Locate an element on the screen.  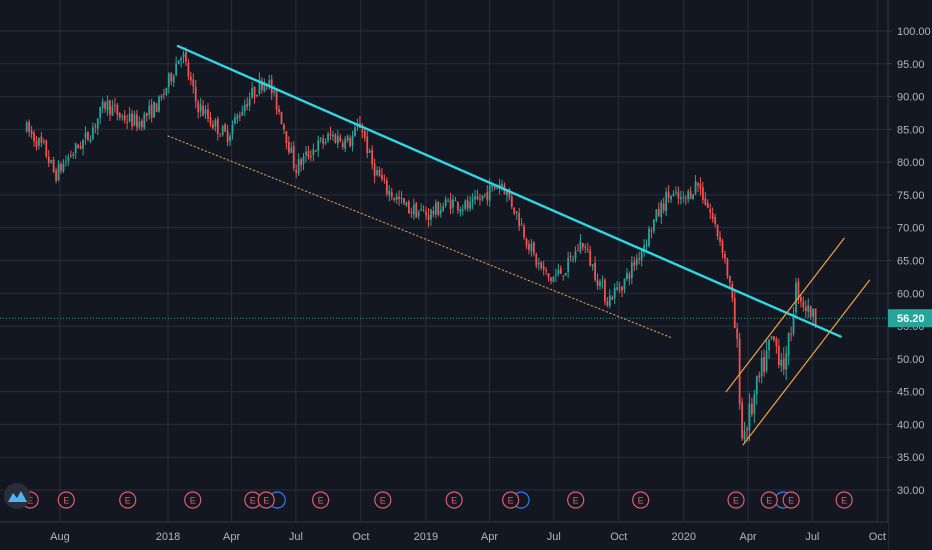
price-tick-label: 45.00 is located at coordinates (911, 393).